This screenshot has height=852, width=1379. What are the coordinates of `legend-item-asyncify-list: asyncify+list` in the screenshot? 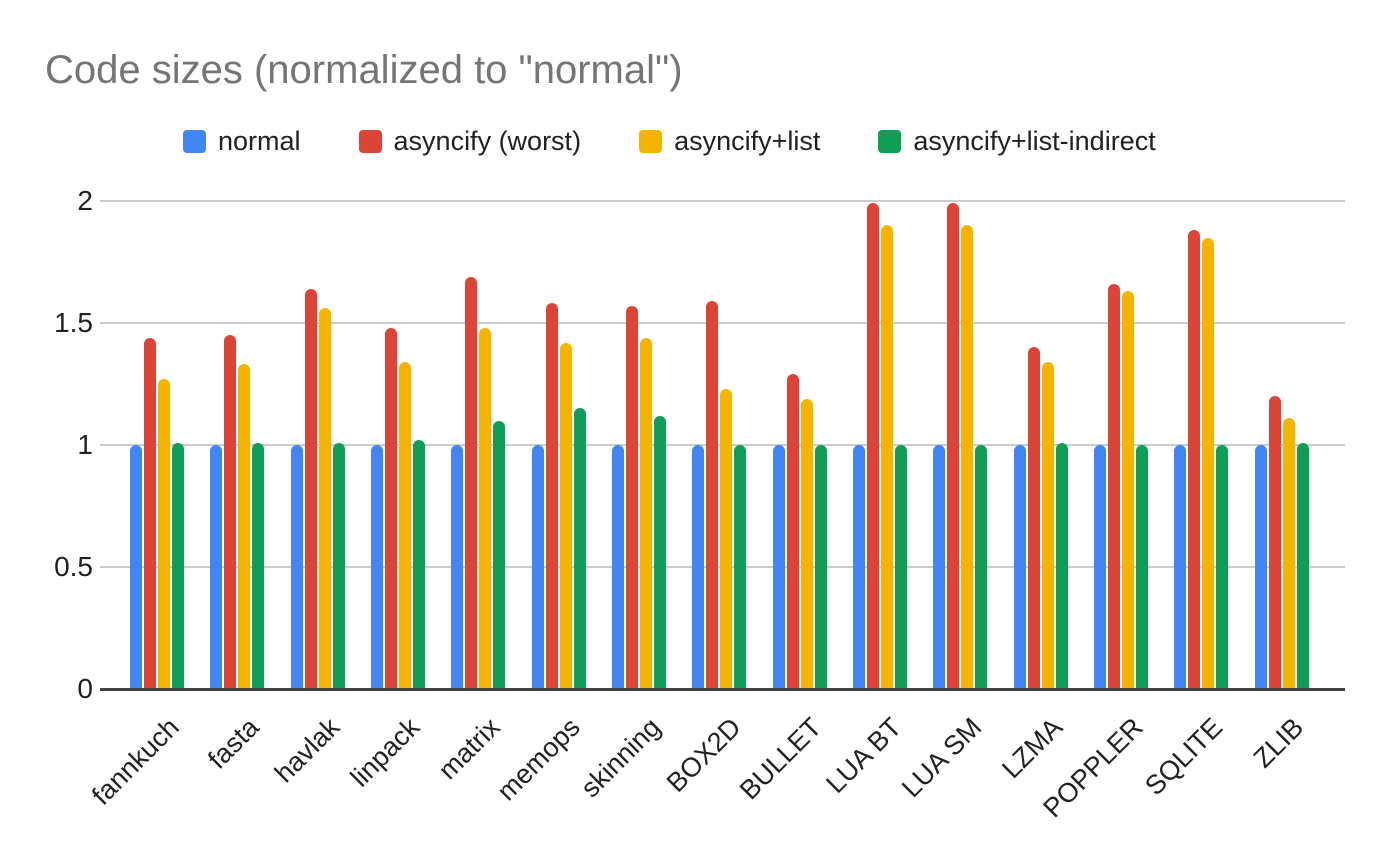 It's located at (729, 141).